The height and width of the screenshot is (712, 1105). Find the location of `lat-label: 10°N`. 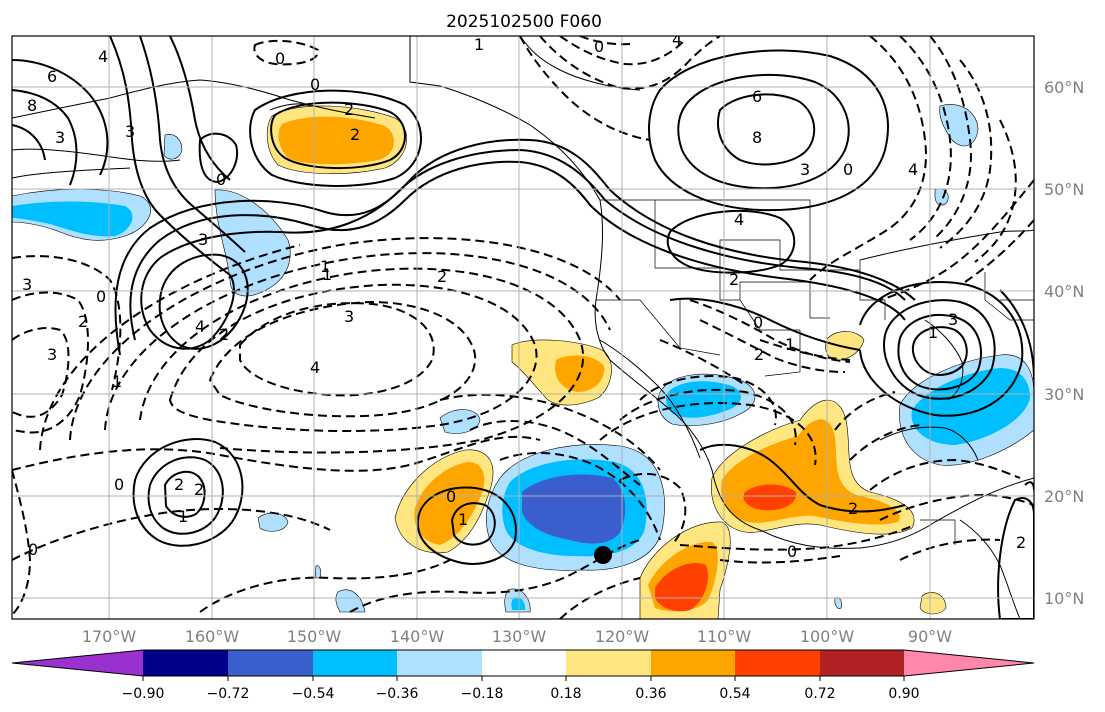

lat-label: 10°N is located at coordinates (1064, 598).